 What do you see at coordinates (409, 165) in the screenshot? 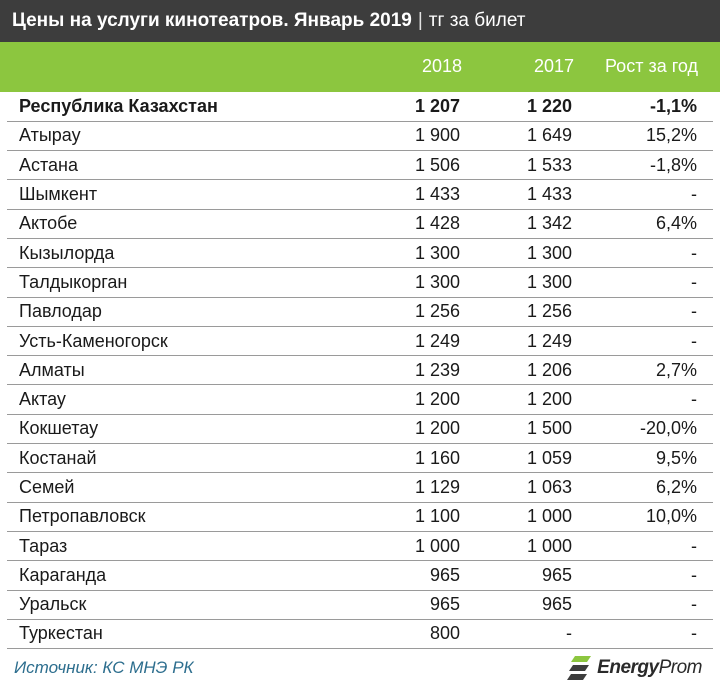
I see `value-2018-cell: 1 506` at bounding box center [409, 165].